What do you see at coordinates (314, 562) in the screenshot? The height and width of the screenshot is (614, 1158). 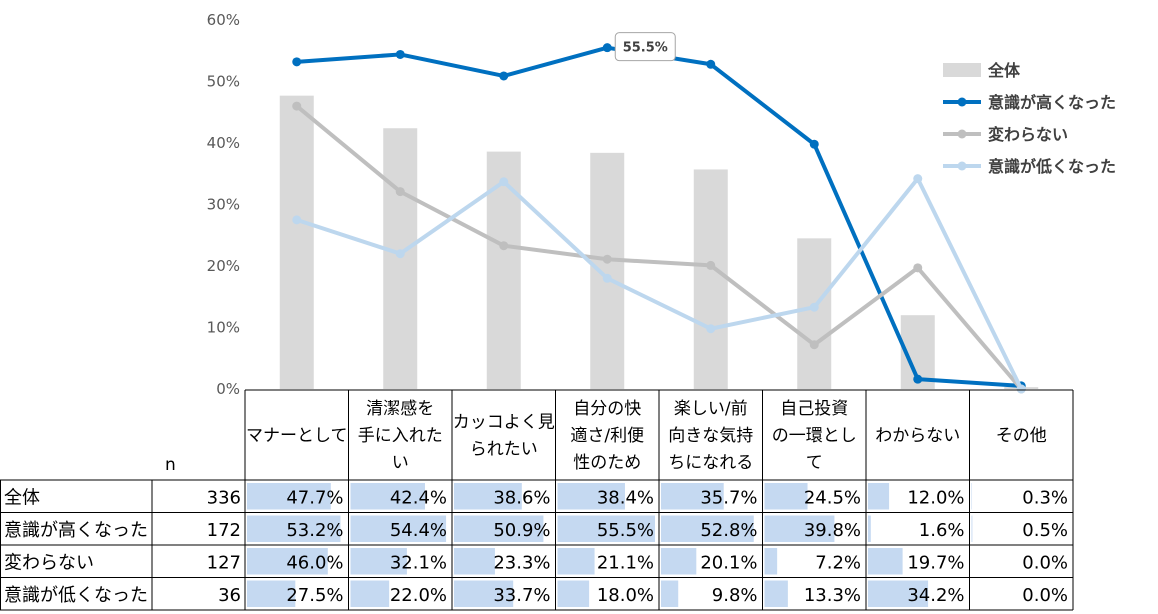 I see `cell-value: 46.0%` at bounding box center [314, 562].